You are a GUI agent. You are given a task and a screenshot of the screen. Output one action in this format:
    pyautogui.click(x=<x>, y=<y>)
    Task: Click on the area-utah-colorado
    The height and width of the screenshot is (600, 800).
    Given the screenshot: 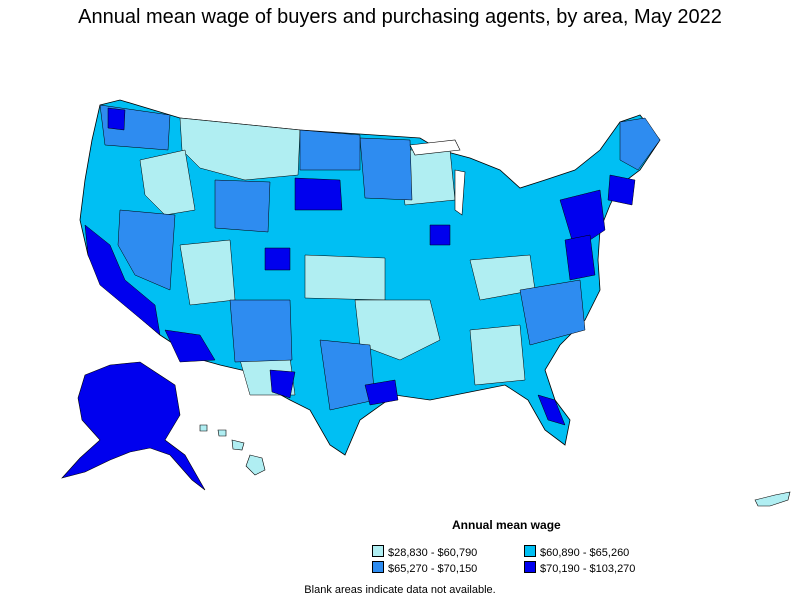 What is the action you would take?
    pyautogui.click(x=207, y=272)
    